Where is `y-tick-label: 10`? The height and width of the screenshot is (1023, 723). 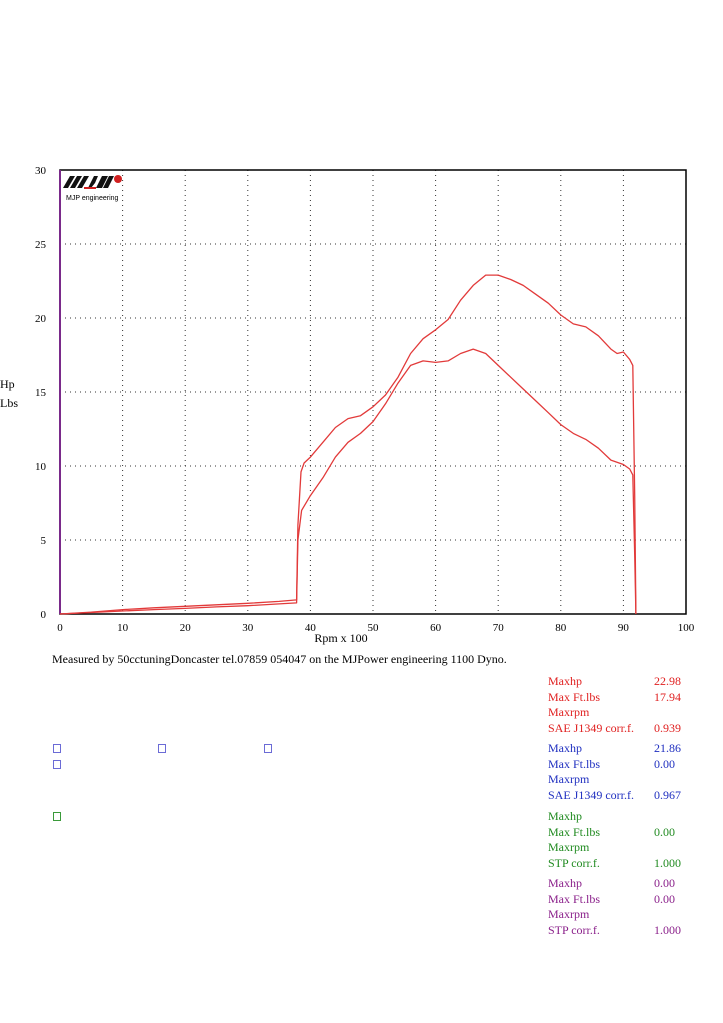
y-tick-label: 10 is located at coordinates (41, 467).